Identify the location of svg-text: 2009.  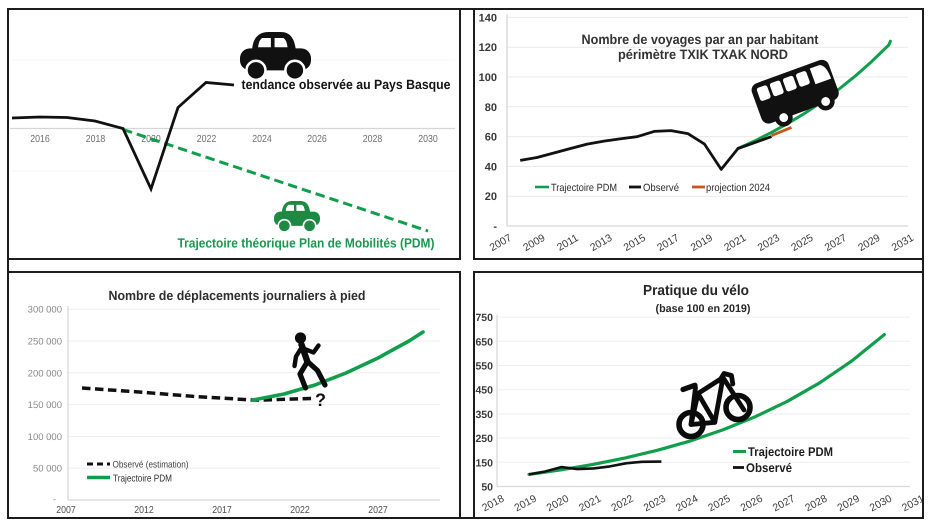
(534, 243).